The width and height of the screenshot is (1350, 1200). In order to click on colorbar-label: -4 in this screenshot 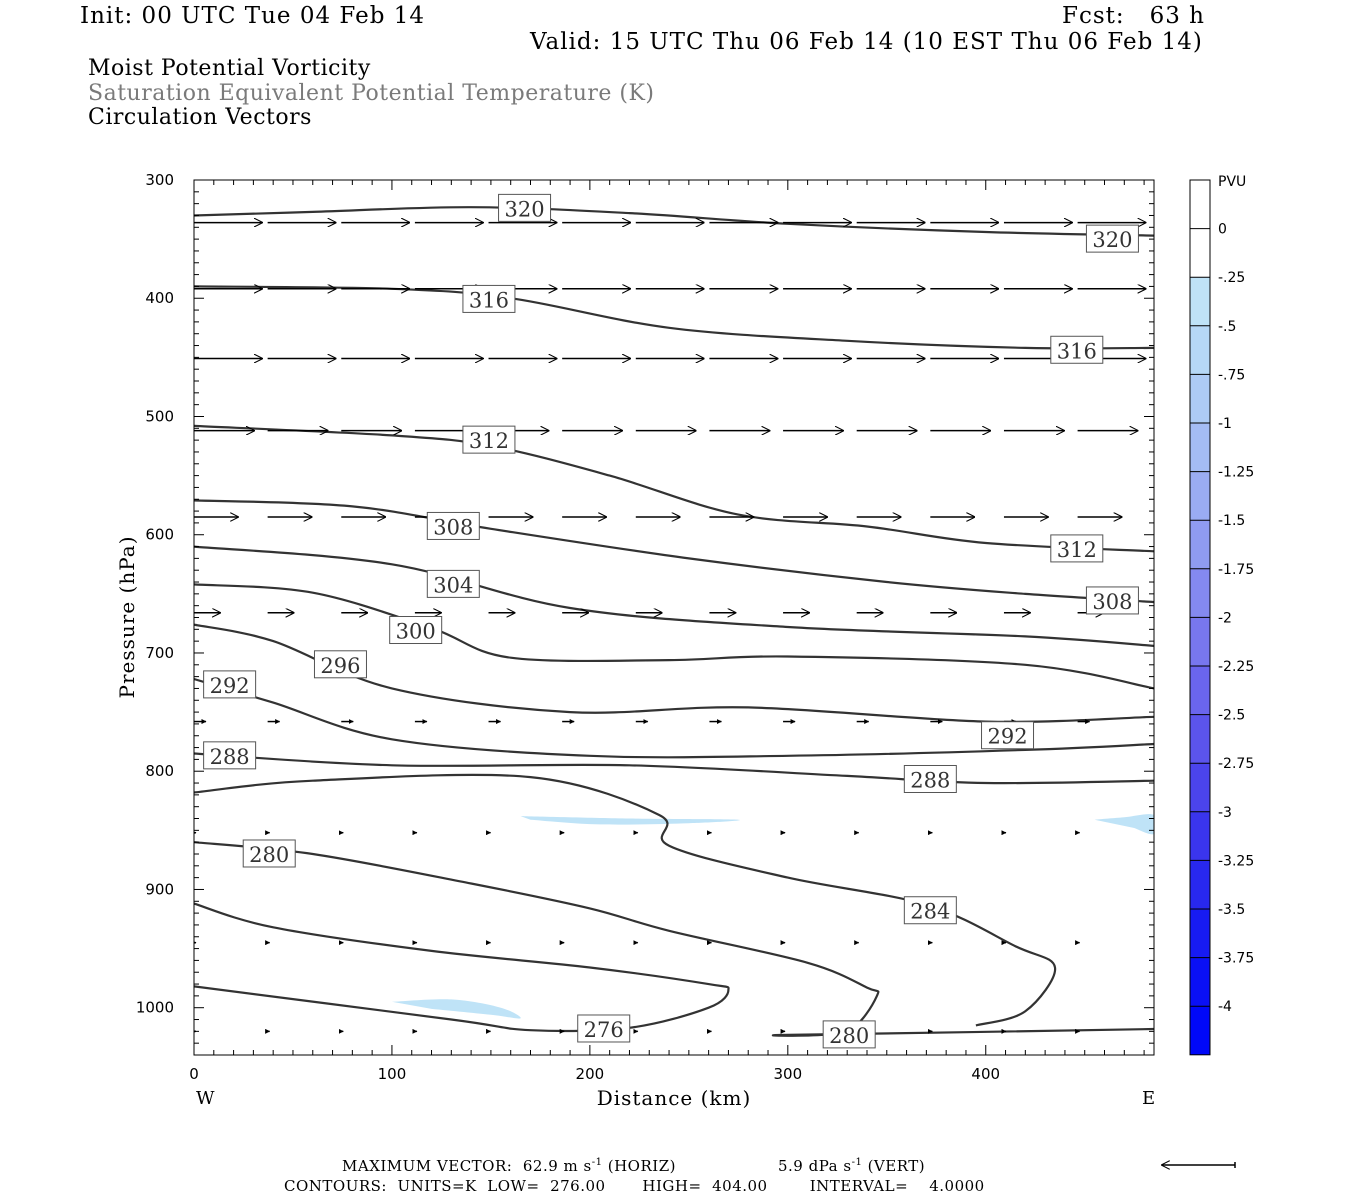, I will do `click(1225, 1007)`.